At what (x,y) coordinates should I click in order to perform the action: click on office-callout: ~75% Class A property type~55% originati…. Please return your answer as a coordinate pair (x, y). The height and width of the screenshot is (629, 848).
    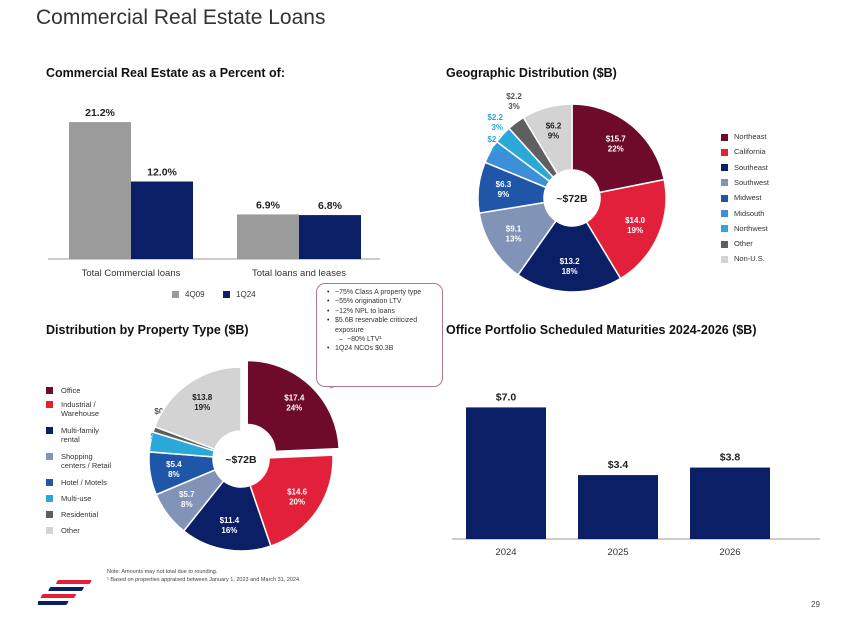
    Looking at the image, I should click on (379, 335).